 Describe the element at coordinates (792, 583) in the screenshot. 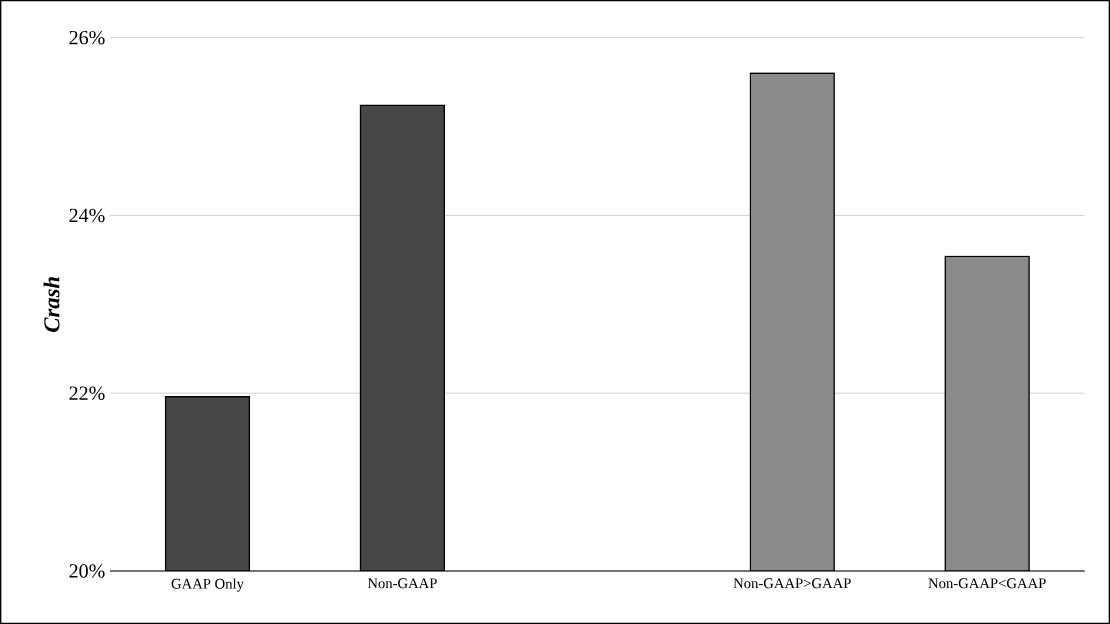

I see `x-tick-label: Non-GAAP>GAAP` at that location.